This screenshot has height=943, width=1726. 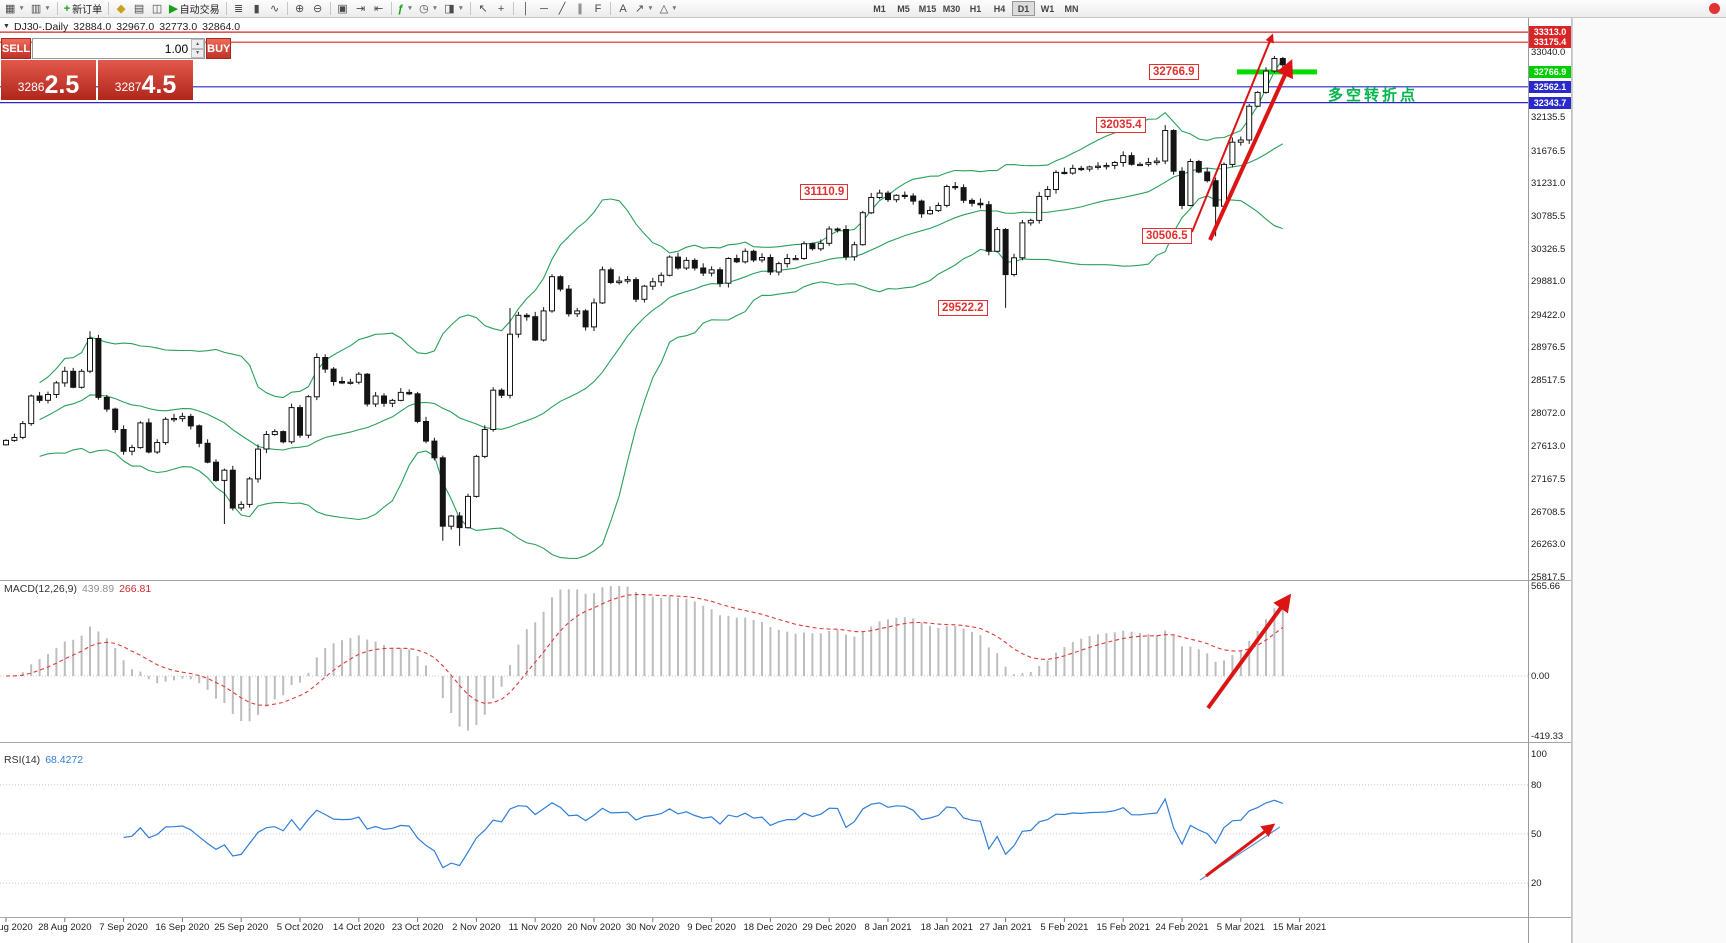 I want to click on auto-scroll-icon: ⇥, so click(x=360, y=9).